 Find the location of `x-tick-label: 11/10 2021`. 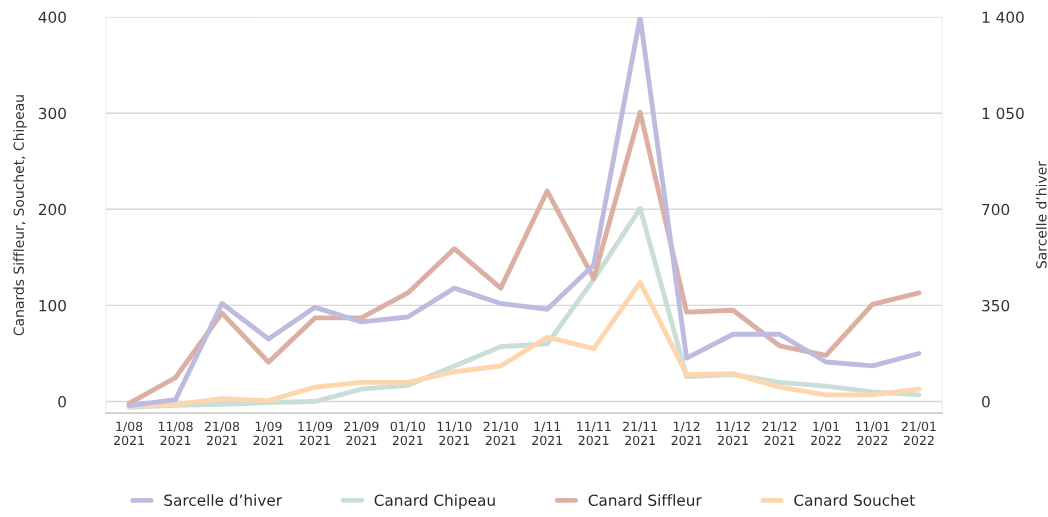

x-tick-label: 11/10 2021 is located at coordinates (454, 433).